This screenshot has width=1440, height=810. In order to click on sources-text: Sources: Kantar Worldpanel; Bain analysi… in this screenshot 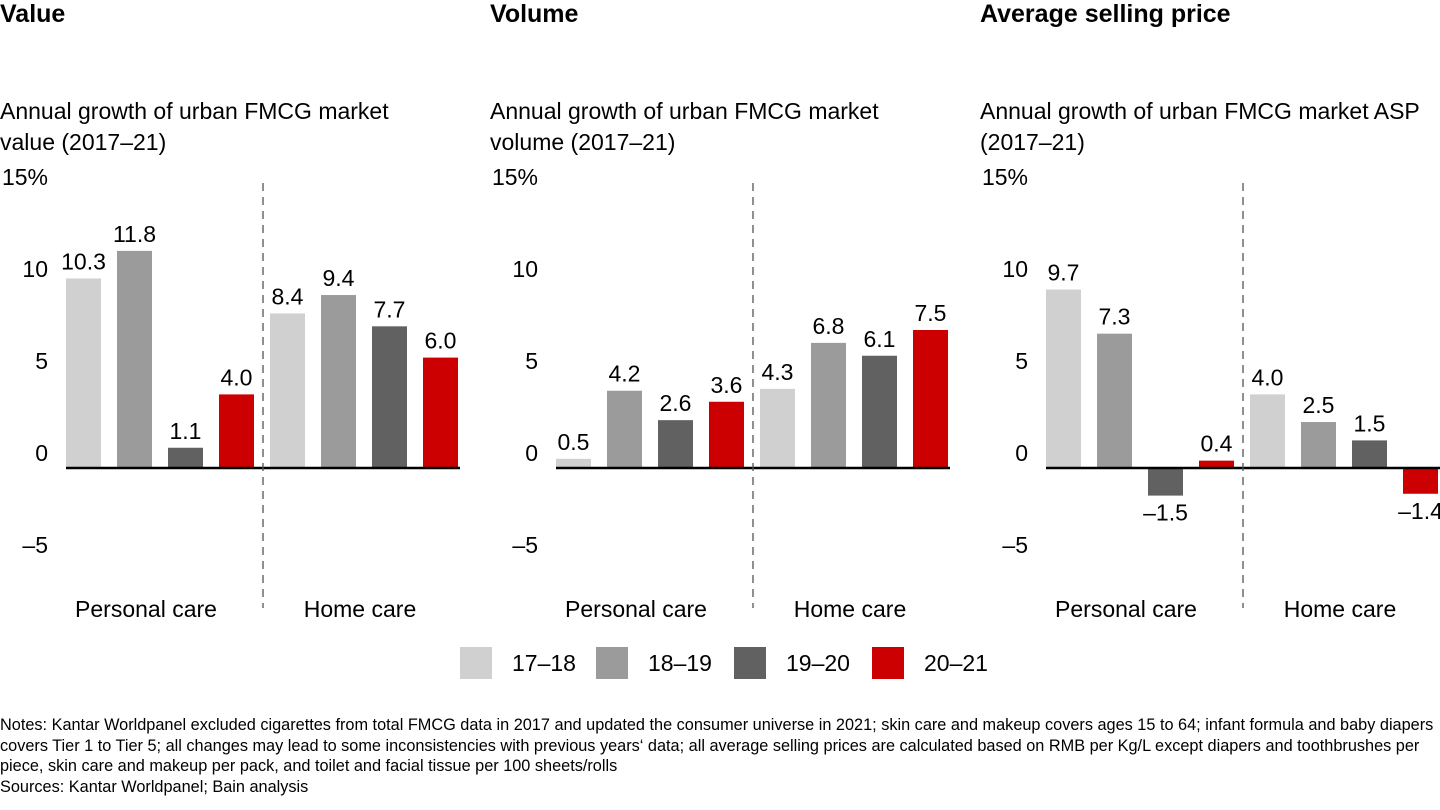, I will do `click(154, 786)`.